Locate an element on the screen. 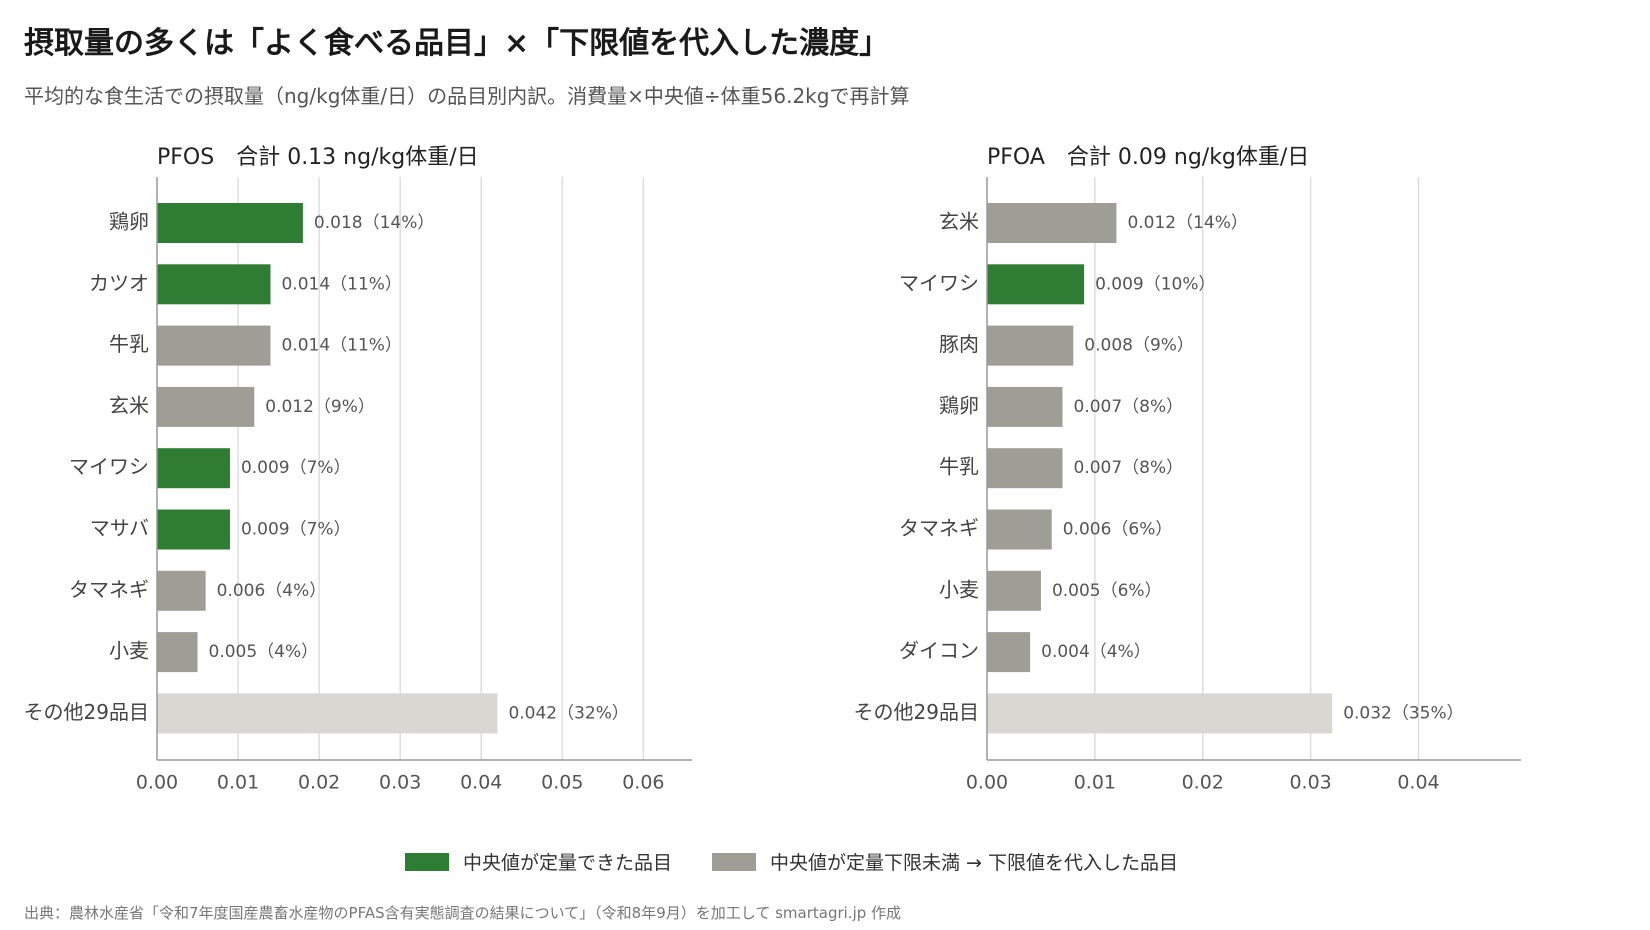 The height and width of the screenshot is (930, 1650). legend-swatch-quantified is located at coordinates (427, 861).